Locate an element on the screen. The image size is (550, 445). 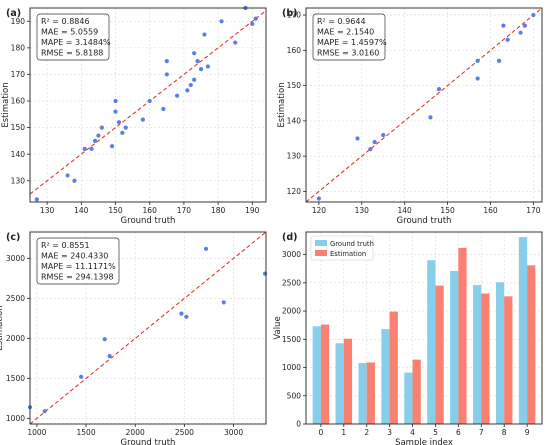
x-tick-label: 4 is located at coordinates (412, 432).